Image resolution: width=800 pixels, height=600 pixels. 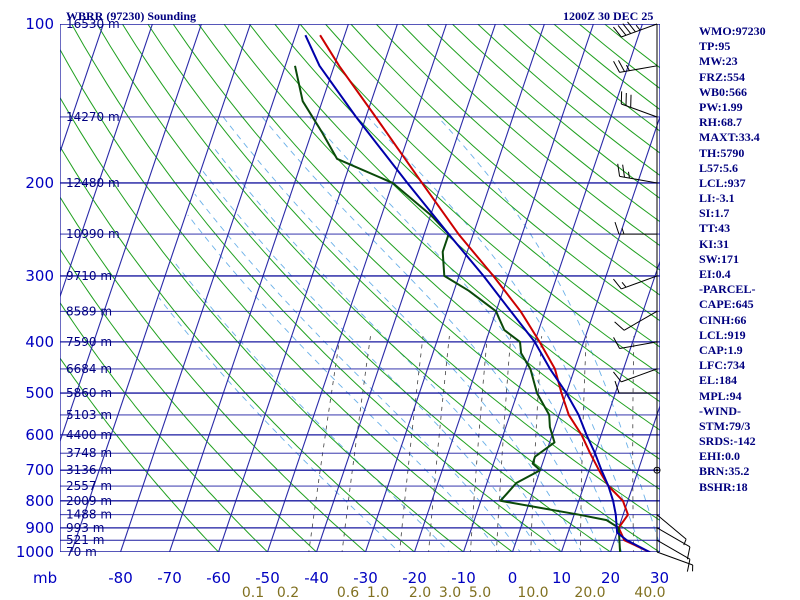 What do you see at coordinates (39, 276) in the screenshot?
I see `pressure-tick-label: 300` at bounding box center [39, 276].